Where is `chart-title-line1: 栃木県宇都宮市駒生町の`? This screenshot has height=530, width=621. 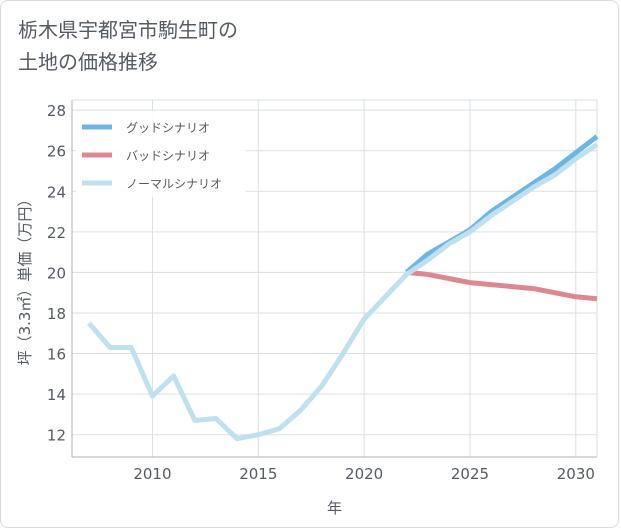
chart-title-line1: 栃木県宇都宮市駒生町の is located at coordinates (128, 30).